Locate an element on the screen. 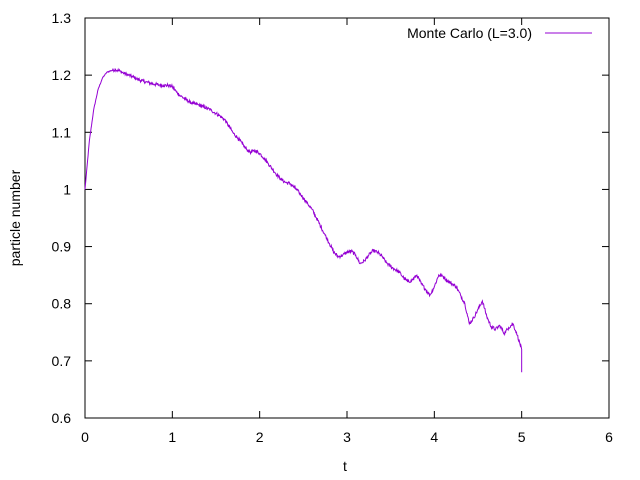 This screenshot has width=640, height=480. y-tick-label: 1.1 is located at coordinates (62, 132).